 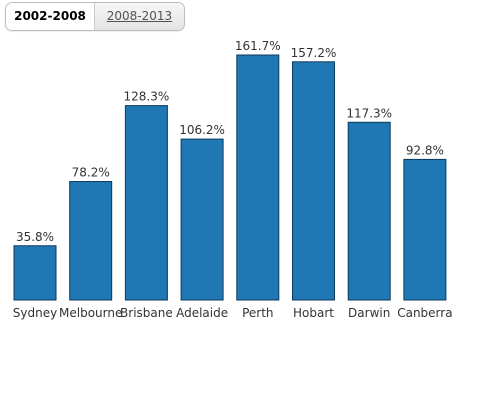 I want to click on category-label-sydney: Sydney, so click(x=35, y=313).